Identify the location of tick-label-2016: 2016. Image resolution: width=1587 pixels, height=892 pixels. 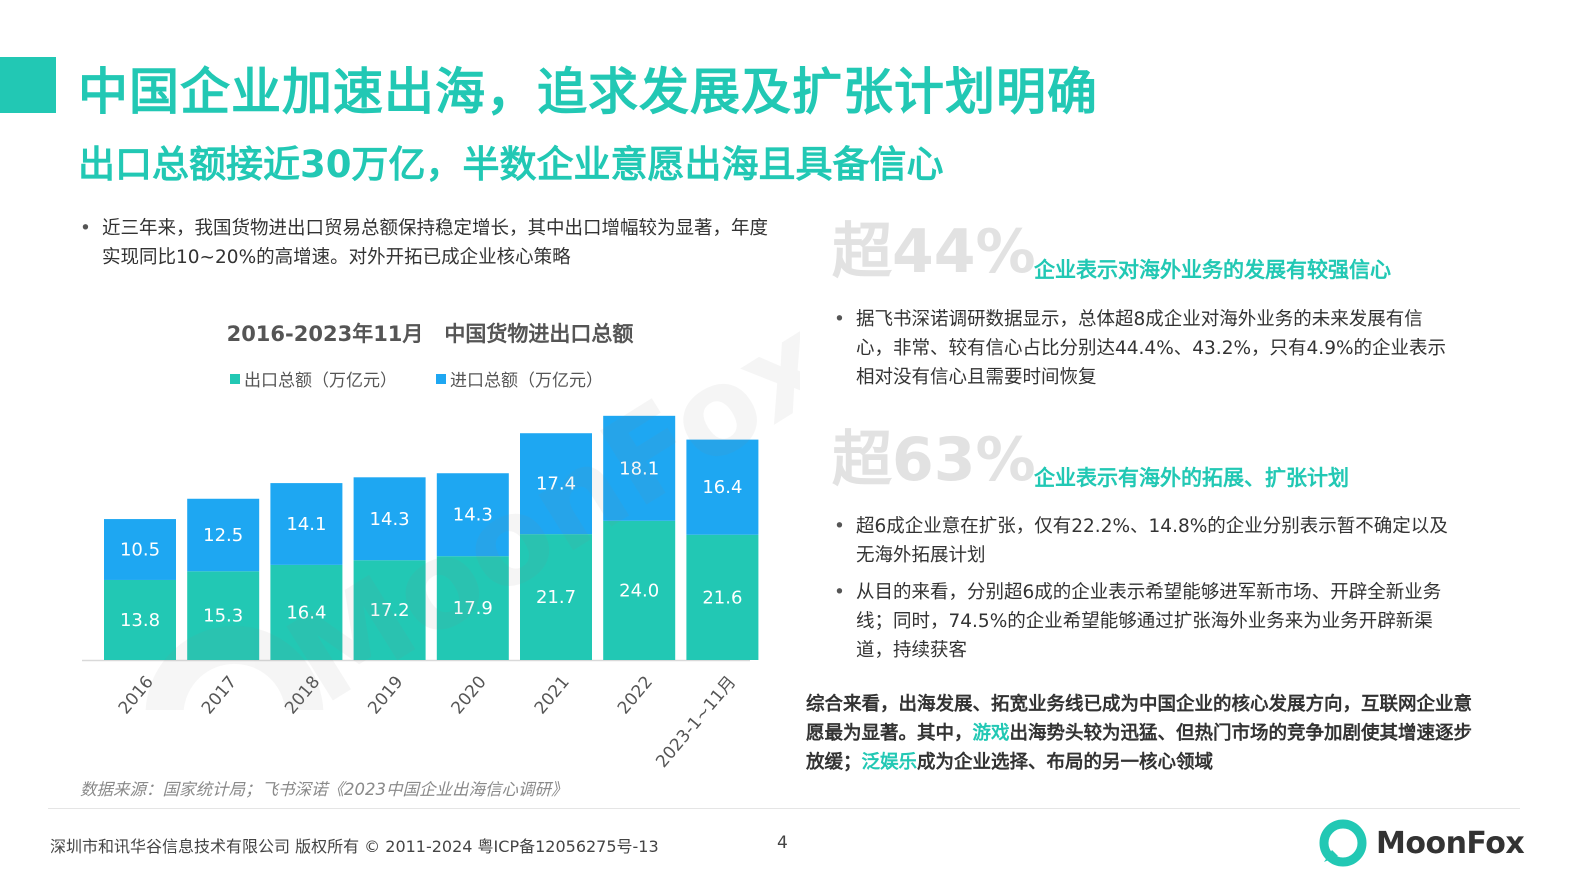
(136, 695).